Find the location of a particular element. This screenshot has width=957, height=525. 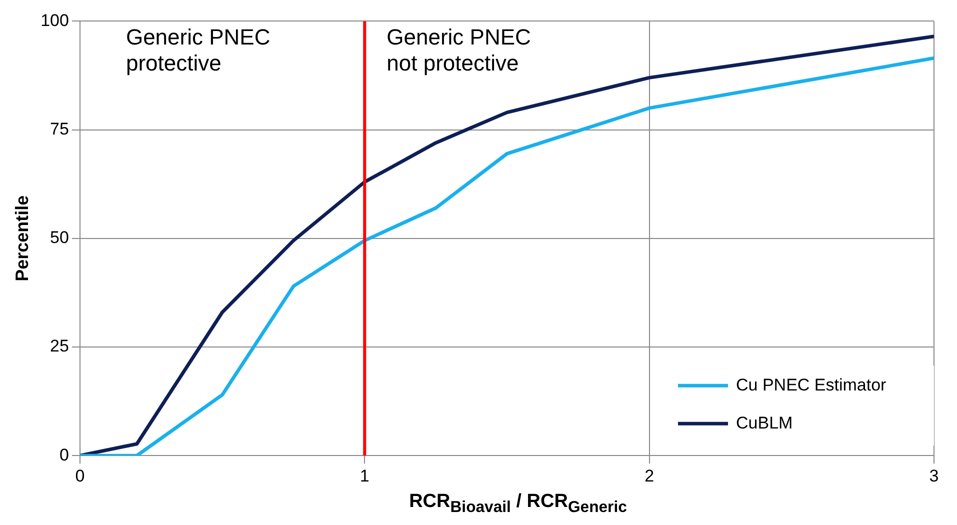

x-tick-label: 2 is located at coordinates (649, 476).